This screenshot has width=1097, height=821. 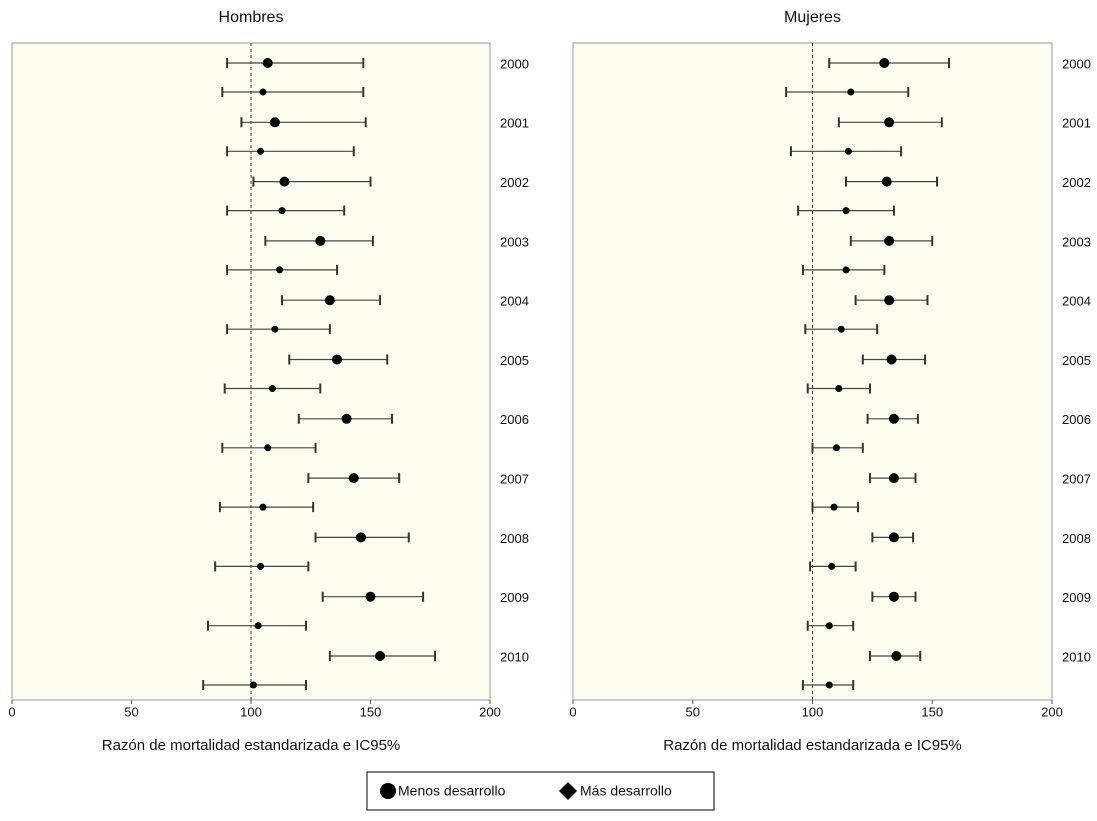 What do you see at coordinates (626, 791) in the screenshot?
I see `legend-label: Más desarrollo` at bounding box center [626, 791].